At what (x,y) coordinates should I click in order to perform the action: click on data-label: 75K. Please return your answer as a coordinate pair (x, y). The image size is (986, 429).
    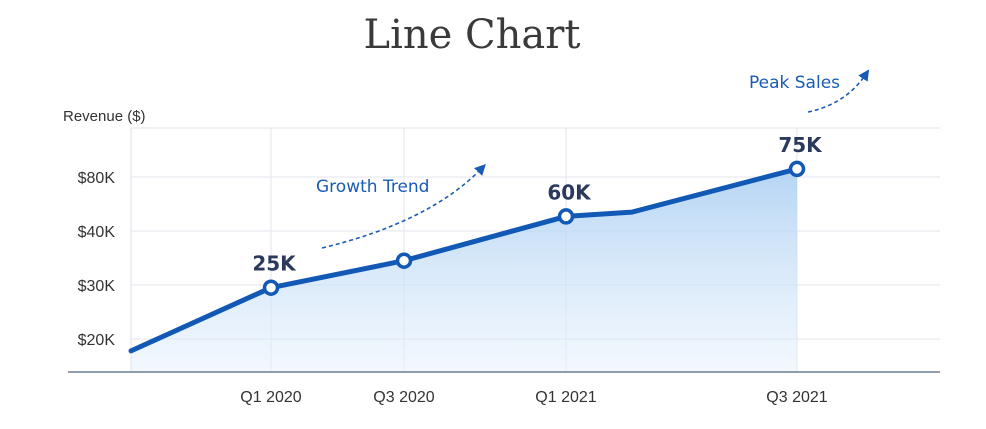
    Looking at the image, I should click on (800, 145).